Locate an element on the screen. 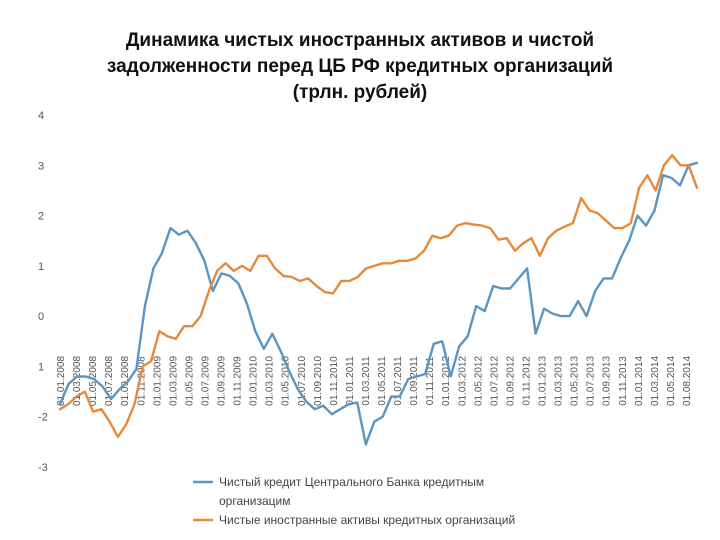 The image size is (720, 540). x-tick-label: 01.03.2008 is located at coordinates (77, 381).